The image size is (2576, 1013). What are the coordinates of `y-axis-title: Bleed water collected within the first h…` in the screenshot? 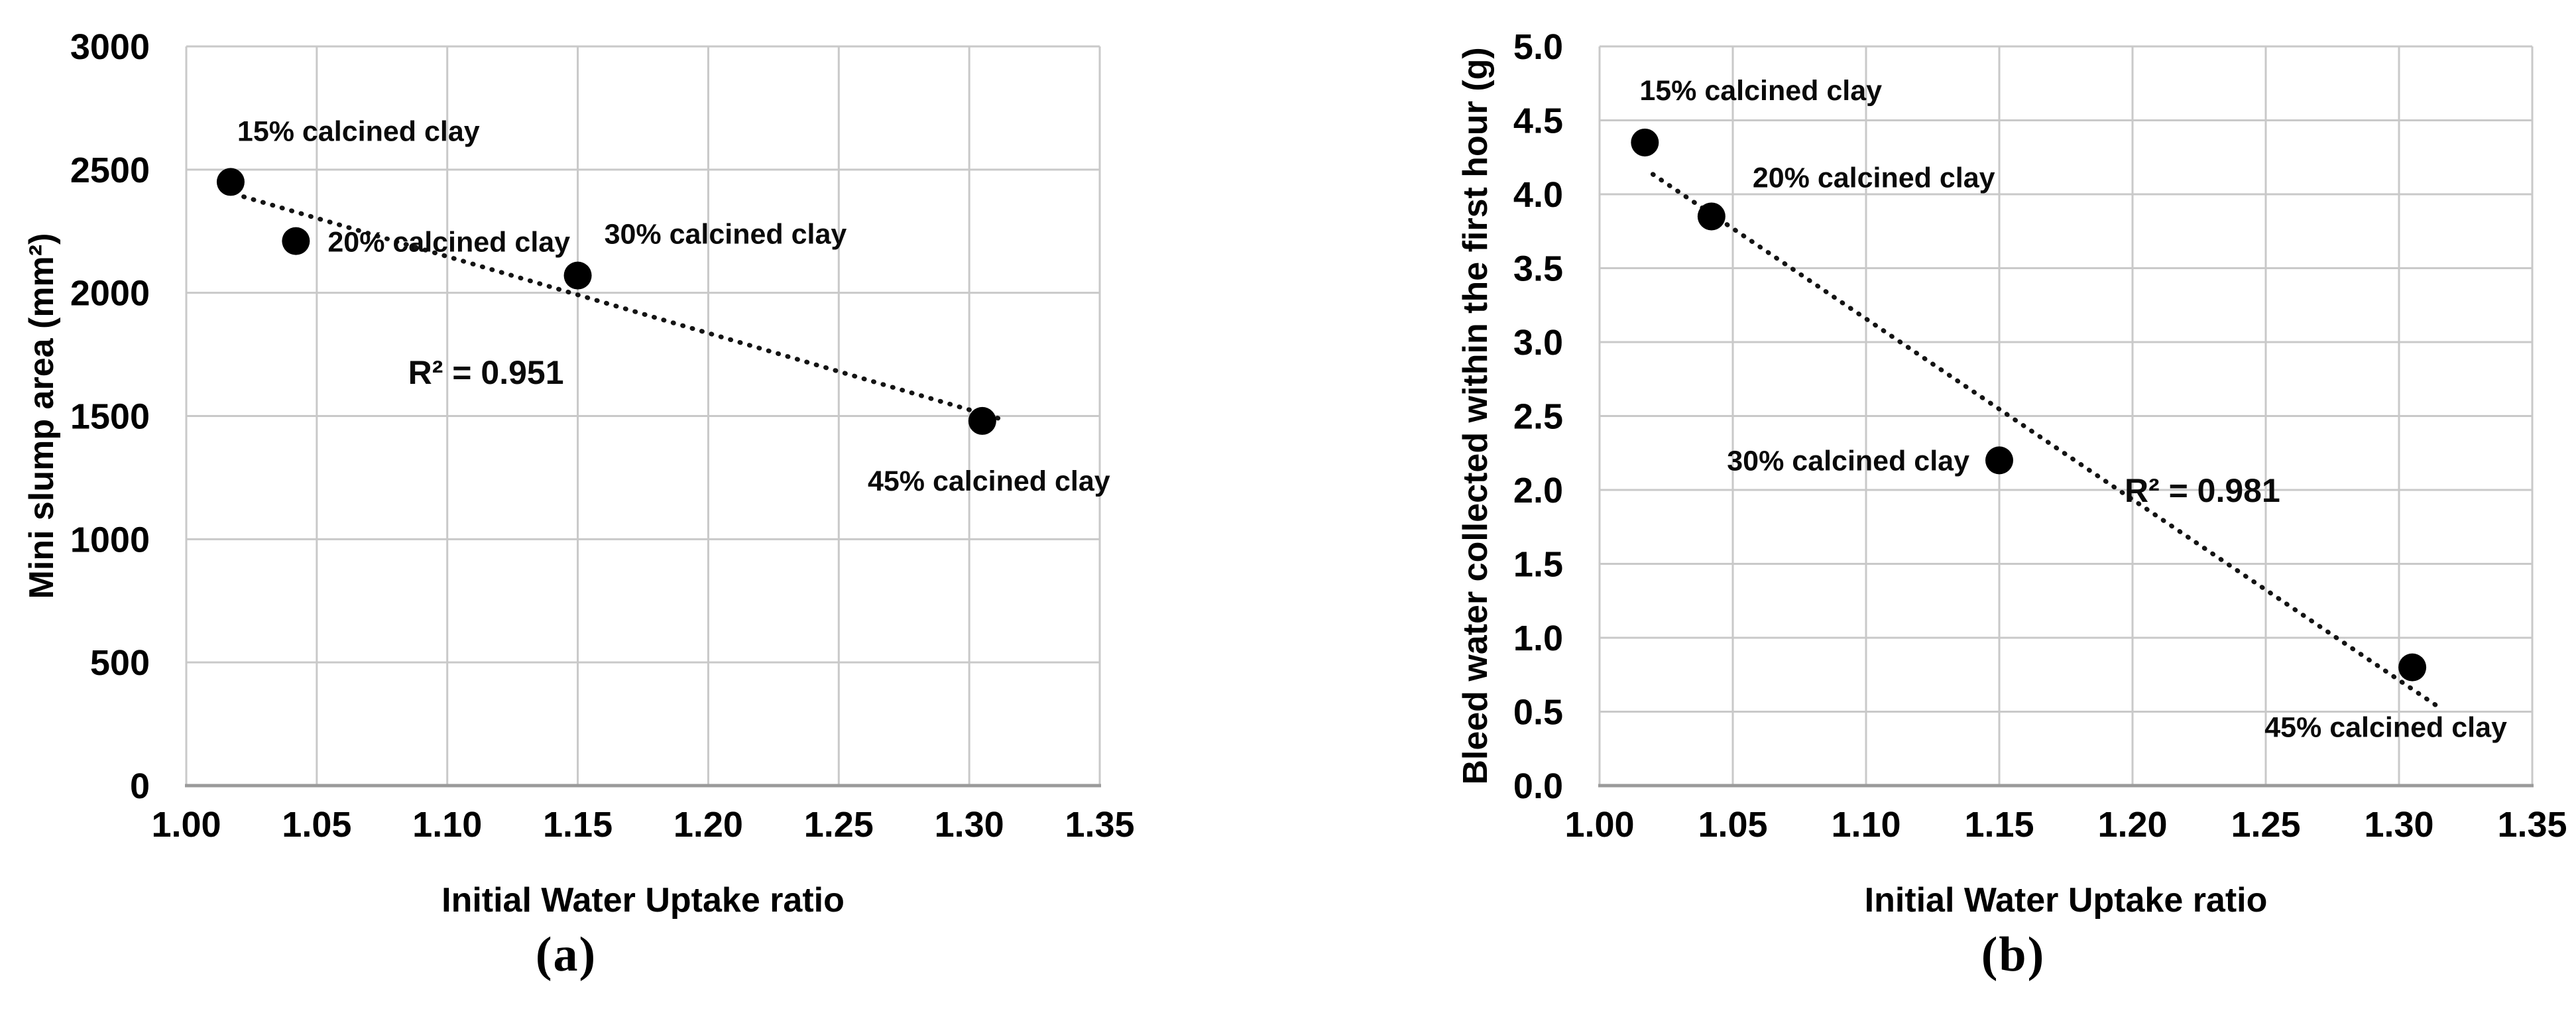 It's located at (1475, 415).